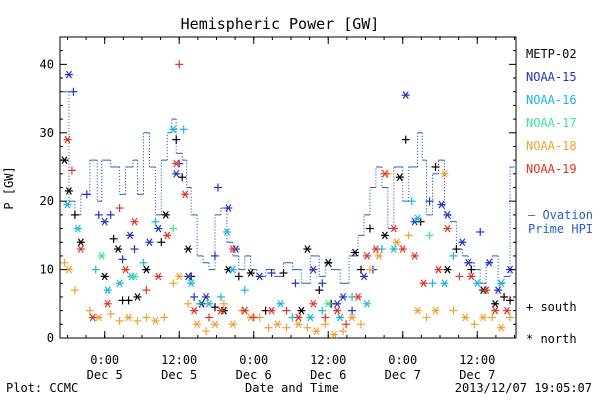  What do you see at coordinates (551, 54) in the screenshot?
I see `legend-entry: METP-02` at bounding box center [551, 54].